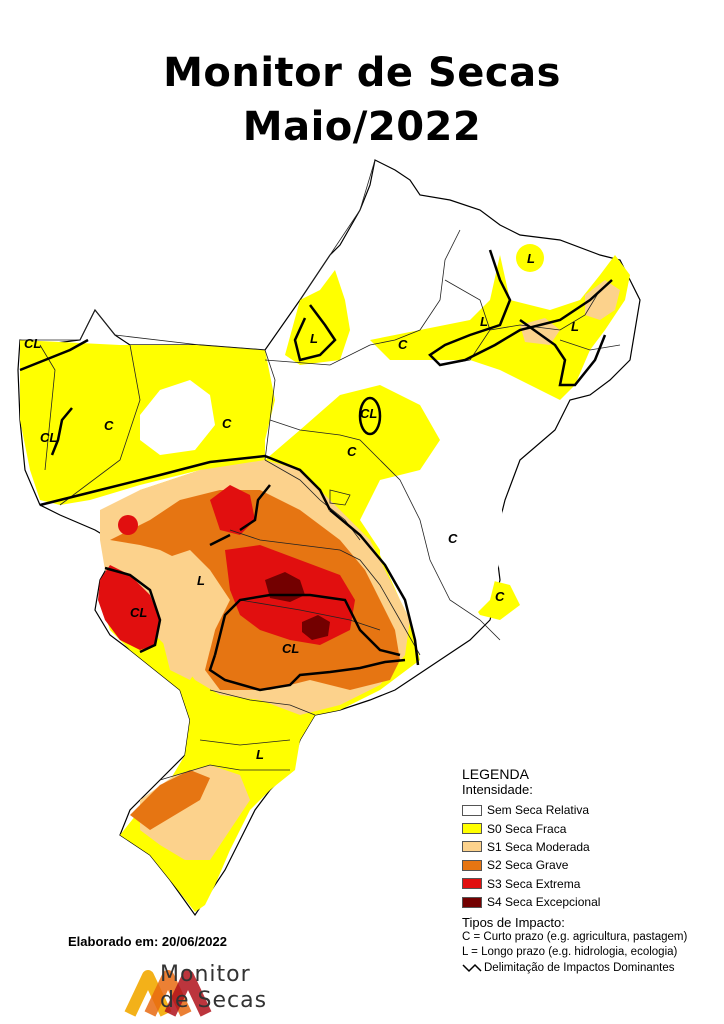 The image size is (724, 1024). I want to click on legend-item: S1 Seca Moderada, so click(589, 847).